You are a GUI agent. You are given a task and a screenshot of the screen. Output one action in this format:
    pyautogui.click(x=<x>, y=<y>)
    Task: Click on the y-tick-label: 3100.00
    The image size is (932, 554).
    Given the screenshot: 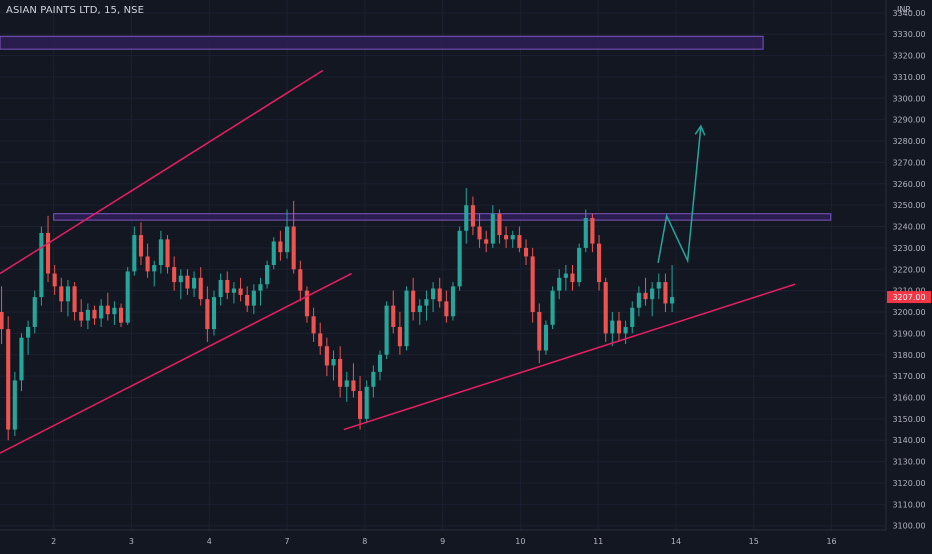 What is the action you would take?
    pyautogui.click(x=908, y=526)
    